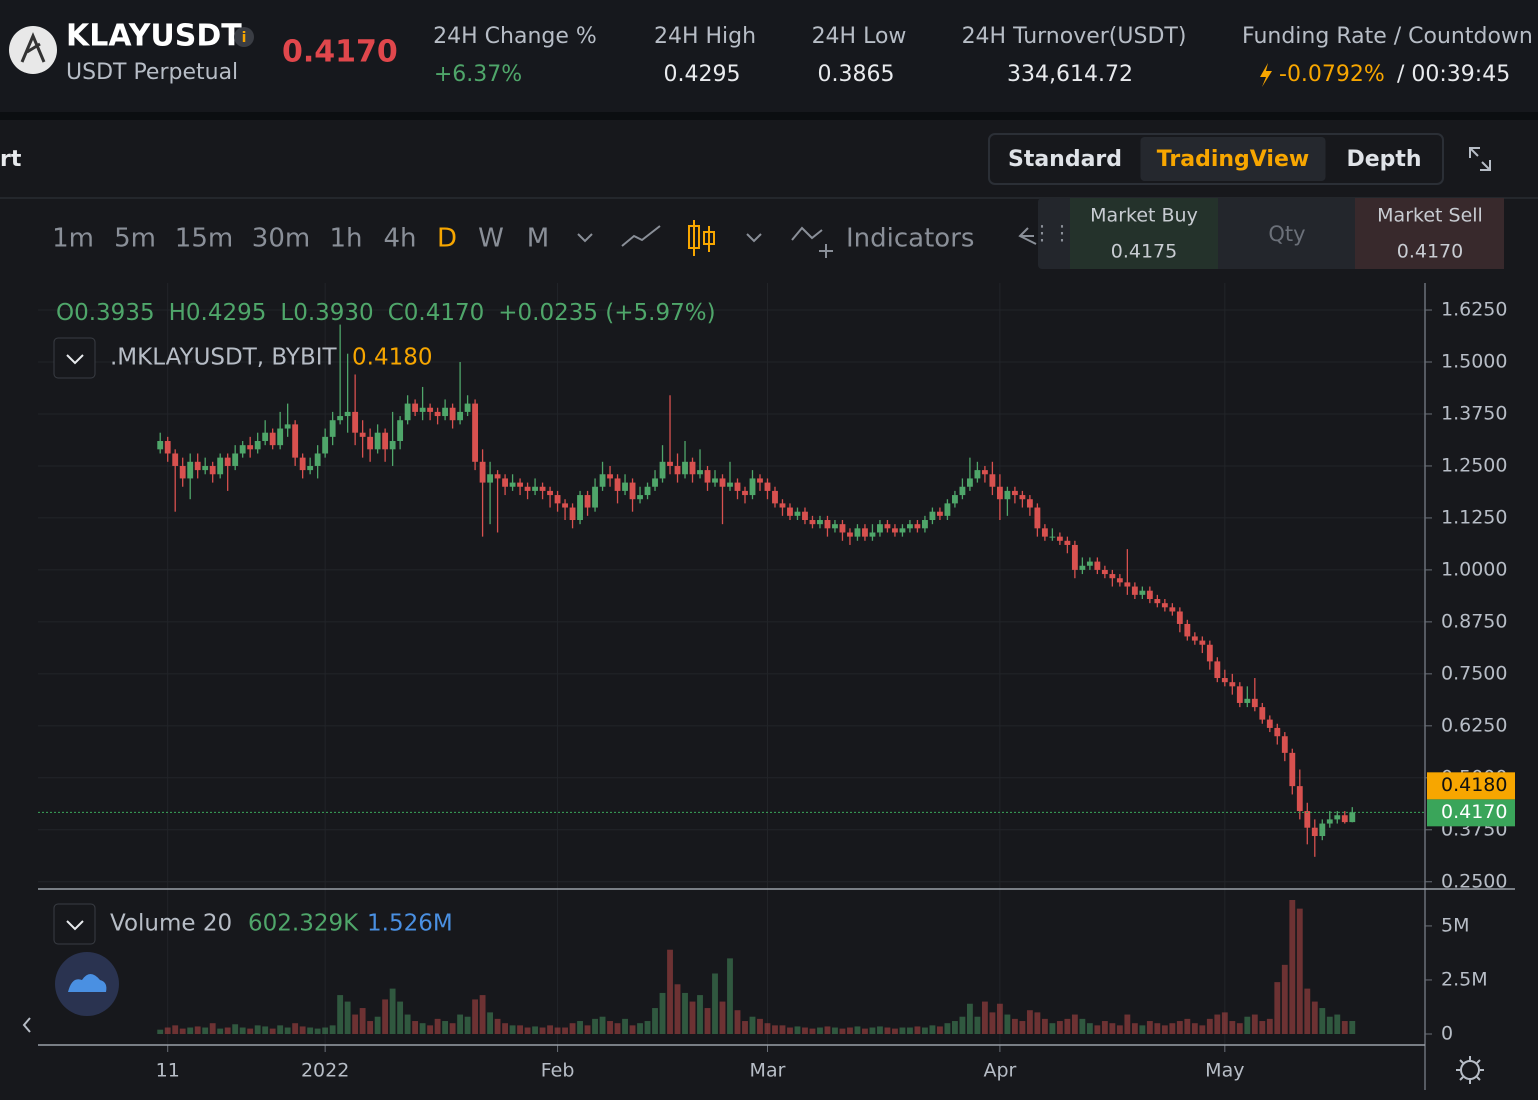 The width and height of the screenshot is (1538, 1100). Describe the element at coordinates (585, 238) in the screenshot. I see `more-intervals` at that location.